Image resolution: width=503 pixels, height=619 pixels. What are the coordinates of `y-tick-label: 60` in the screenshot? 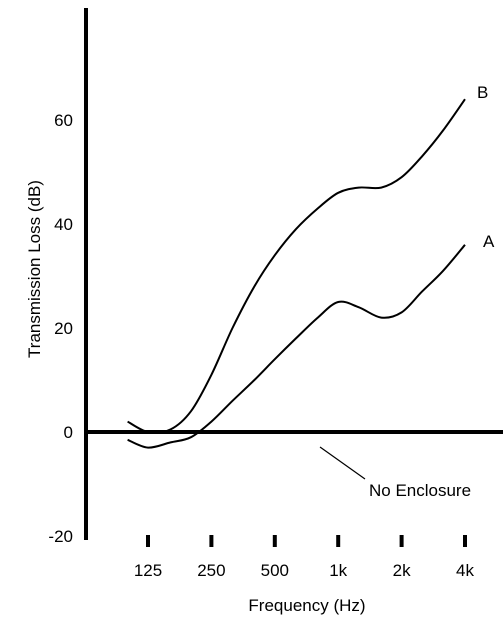 It's located at (63, 120).